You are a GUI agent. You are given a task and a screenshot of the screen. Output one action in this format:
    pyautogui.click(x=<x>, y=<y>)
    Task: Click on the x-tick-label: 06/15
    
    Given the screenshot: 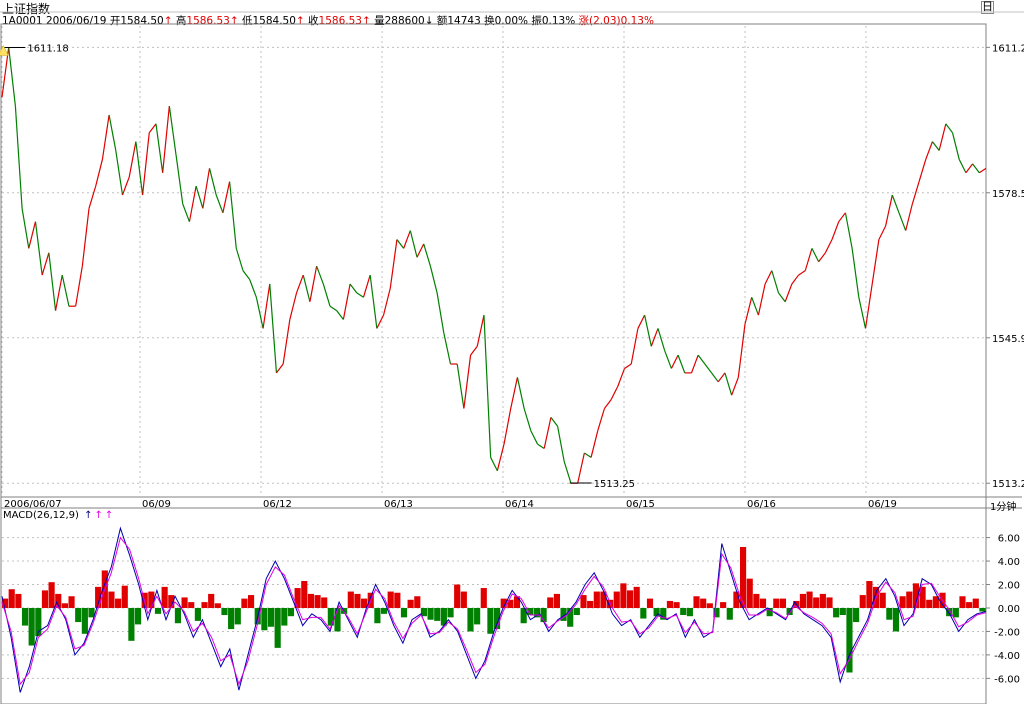 What is the action you would take?
    pyautogui.click(x=640, y=504)
    